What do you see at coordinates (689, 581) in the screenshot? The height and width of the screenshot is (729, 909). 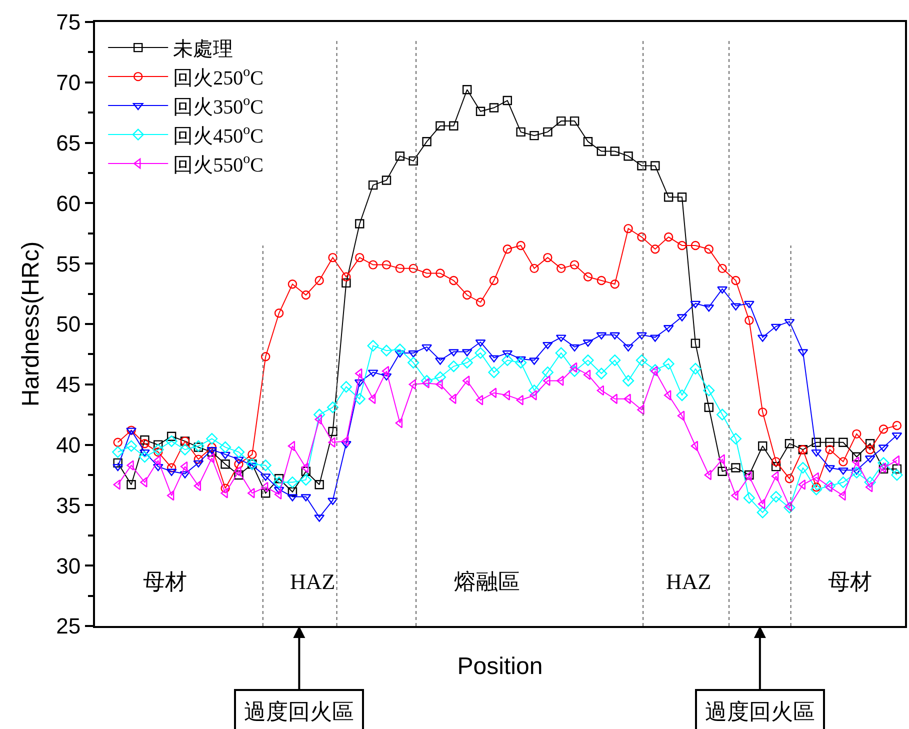 I see `annotation: HAZ` at bounding box center [689, 581].